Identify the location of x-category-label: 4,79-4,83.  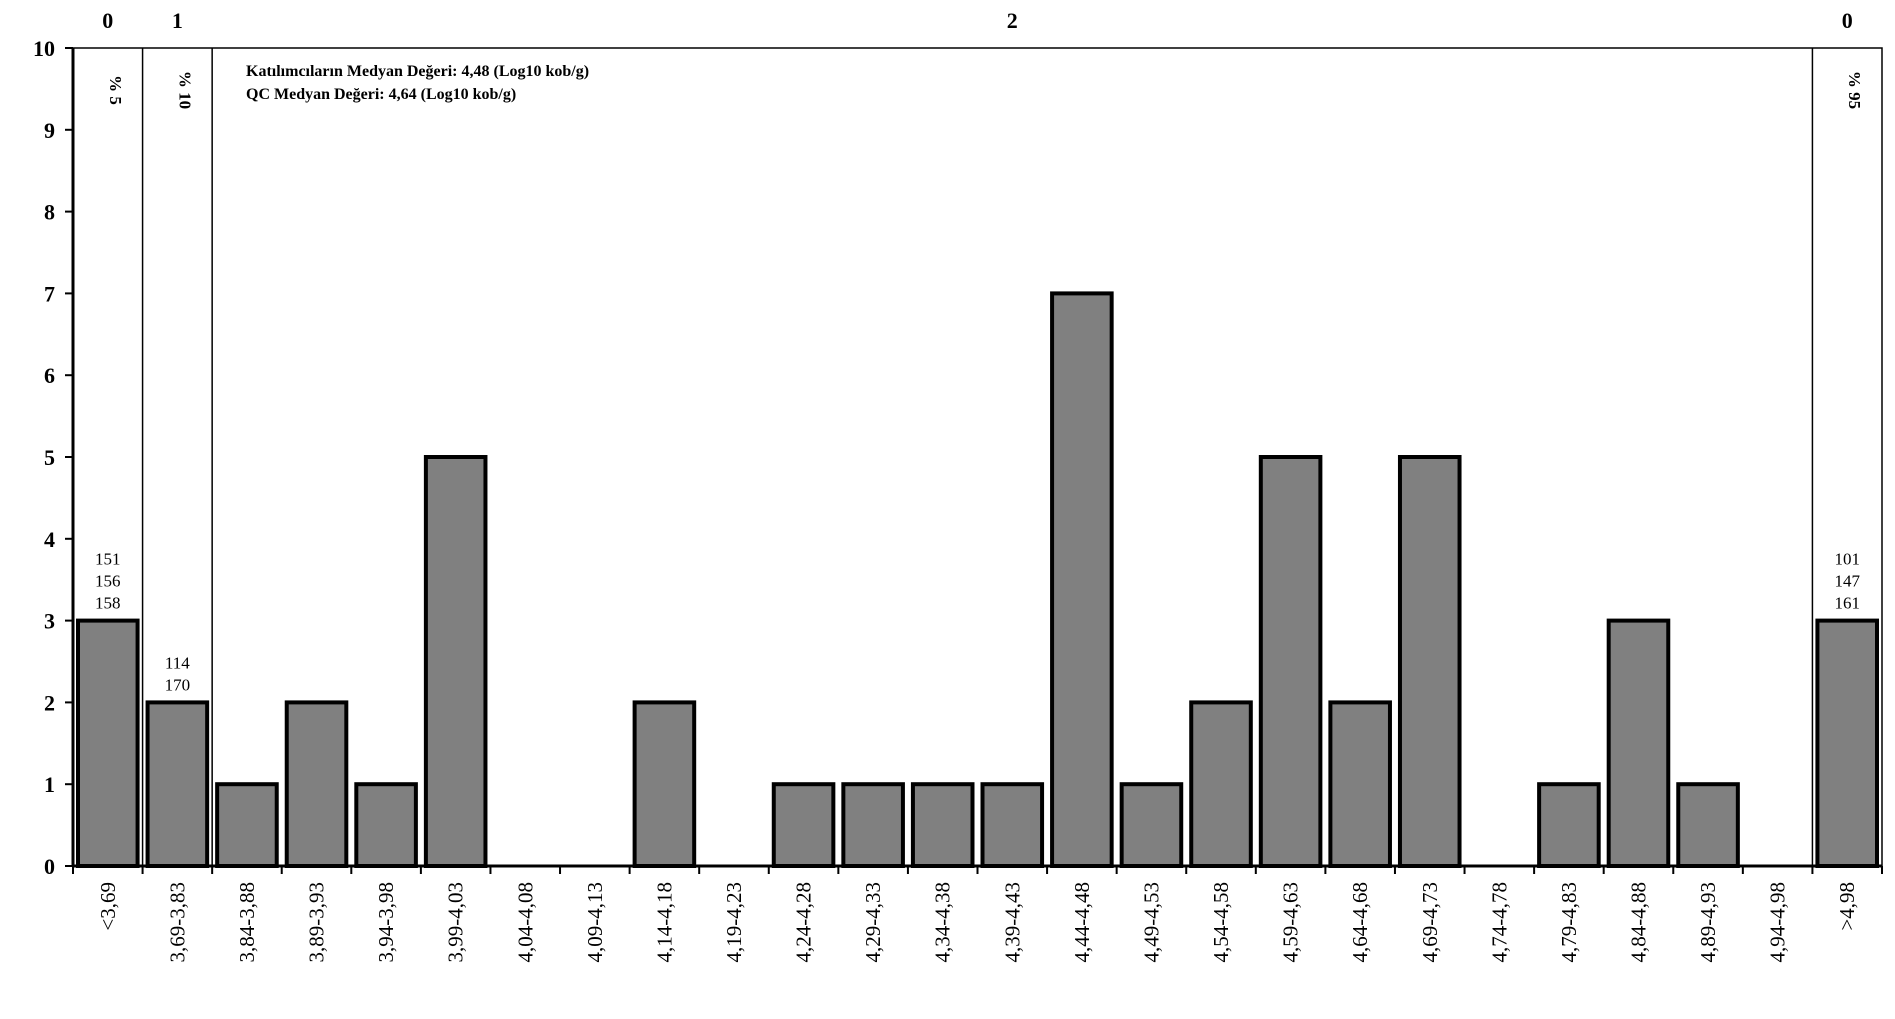
(1569, 922).